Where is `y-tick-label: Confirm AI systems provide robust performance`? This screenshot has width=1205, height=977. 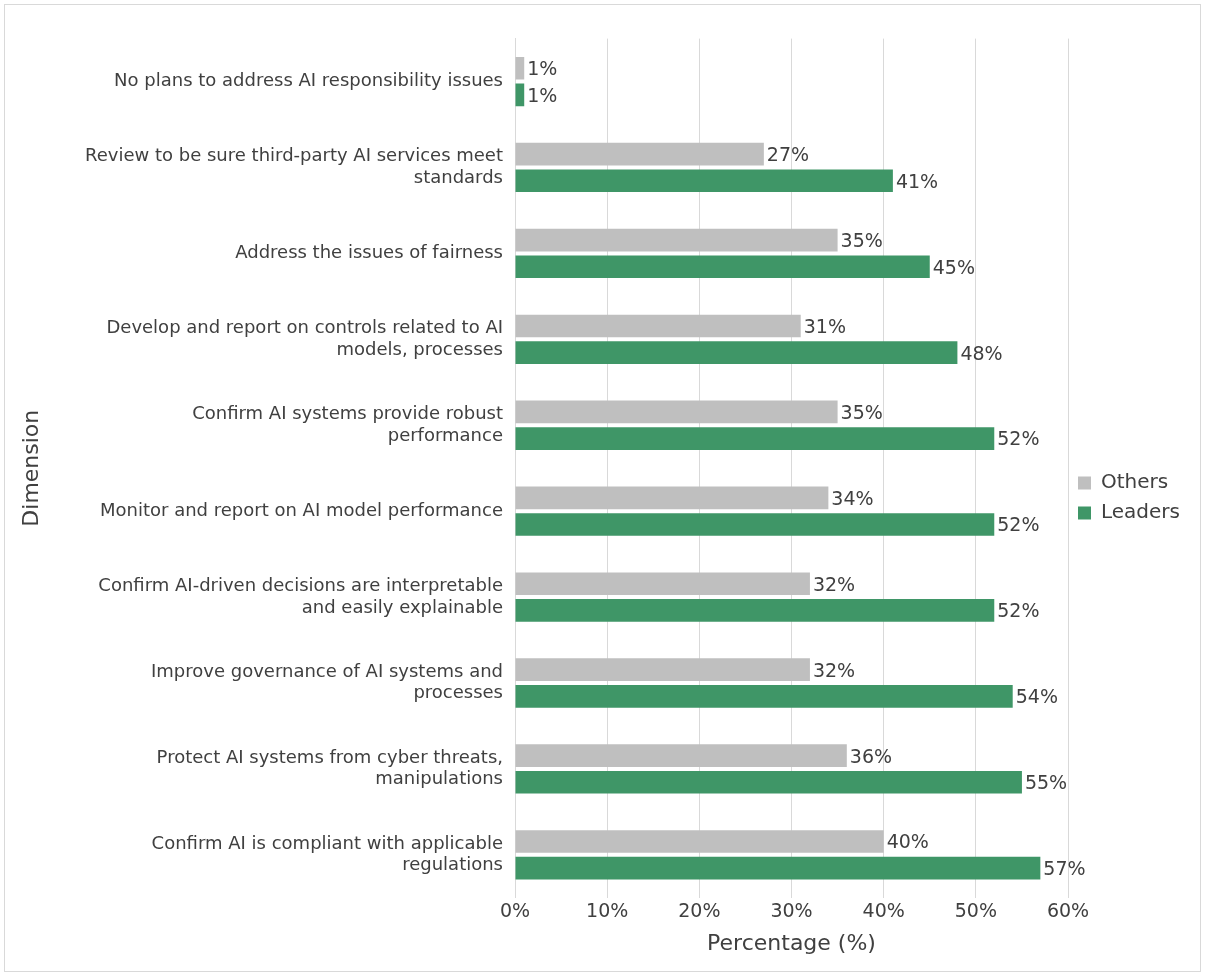 y-tick-label: Confirm AI systems provide robust performance is located at coordinates (347, 423).